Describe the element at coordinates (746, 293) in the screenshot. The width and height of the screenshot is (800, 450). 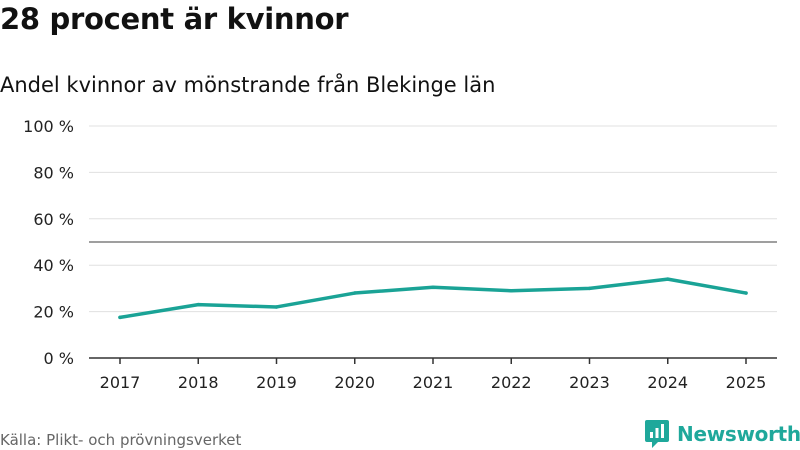
I see `data-point-2025` at that location.